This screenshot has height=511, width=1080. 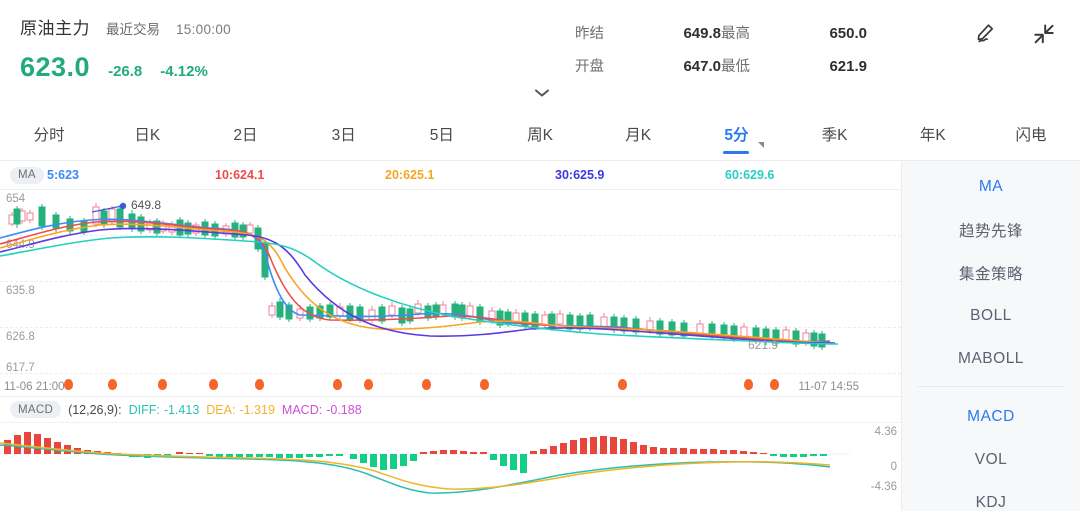 I want to click on tab-fenshi: 分时, so click(x=49, y=134).